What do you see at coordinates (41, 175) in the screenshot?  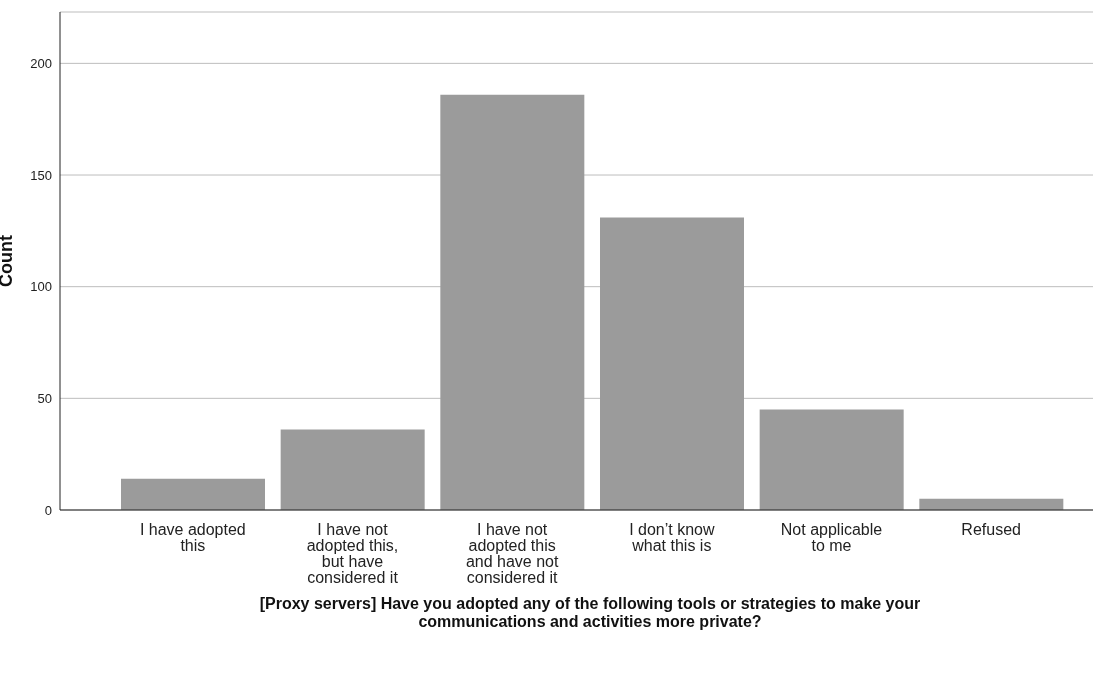 I see `y-tick-label: 150` at bounding box center [41, 175].